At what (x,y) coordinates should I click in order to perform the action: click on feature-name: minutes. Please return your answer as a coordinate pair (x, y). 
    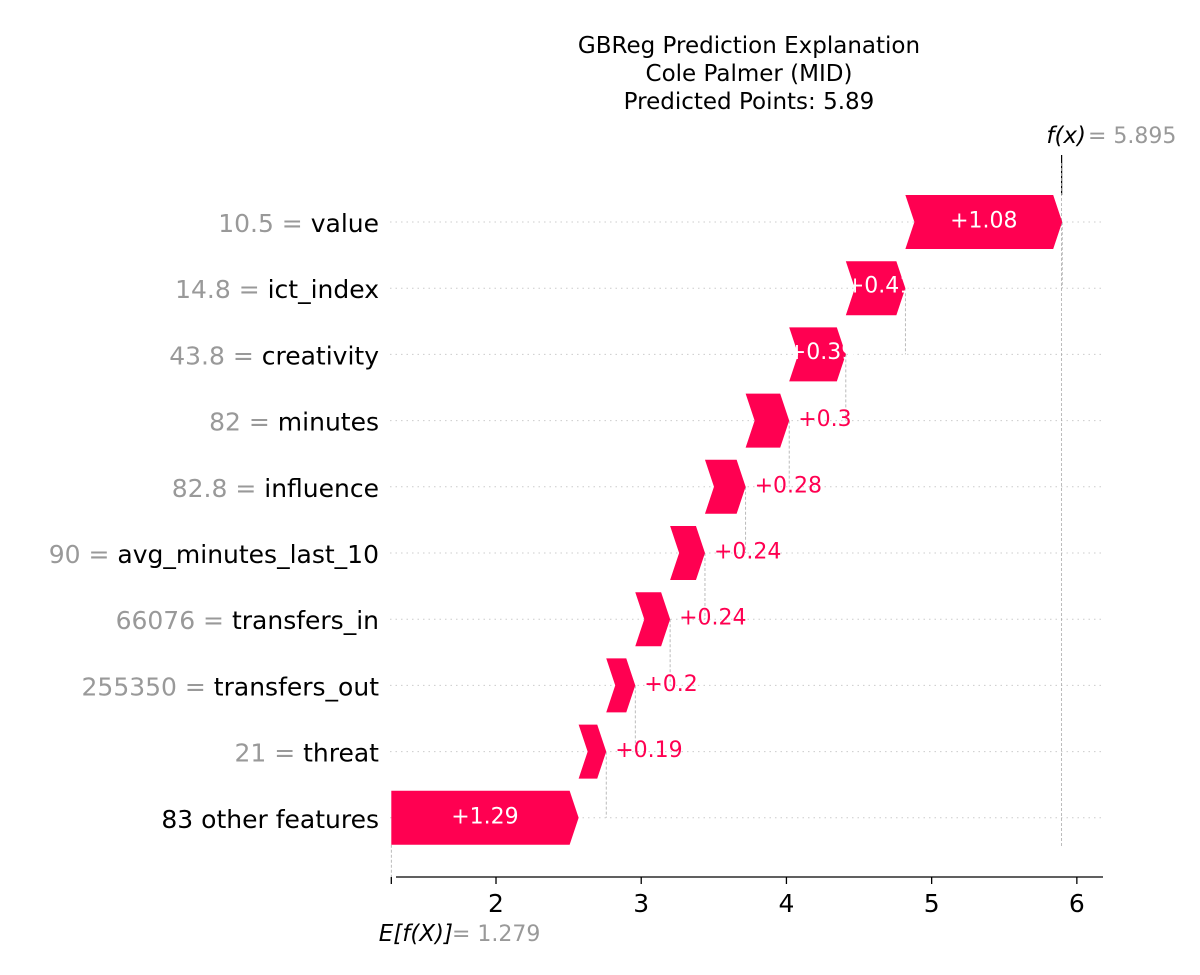
    Looking at the image, I should click on (328, 421).